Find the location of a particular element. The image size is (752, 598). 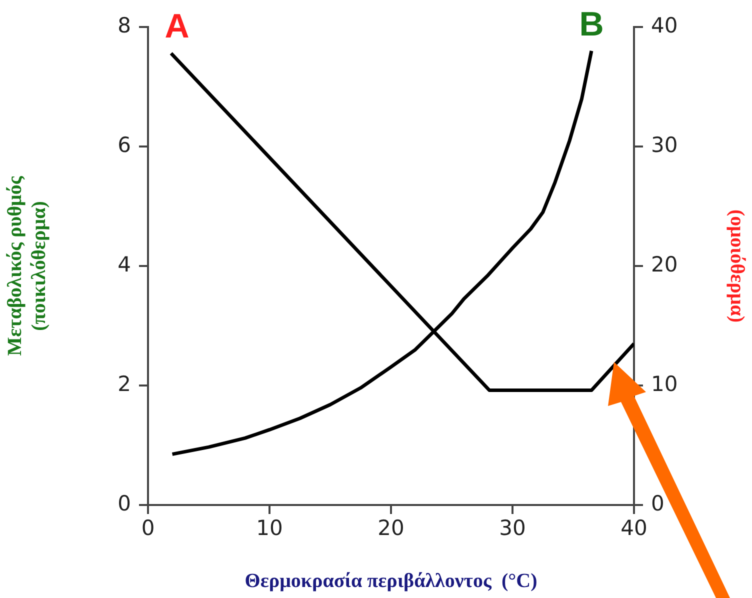

x-tick-label: 0 is located at coordinates (148, 528).